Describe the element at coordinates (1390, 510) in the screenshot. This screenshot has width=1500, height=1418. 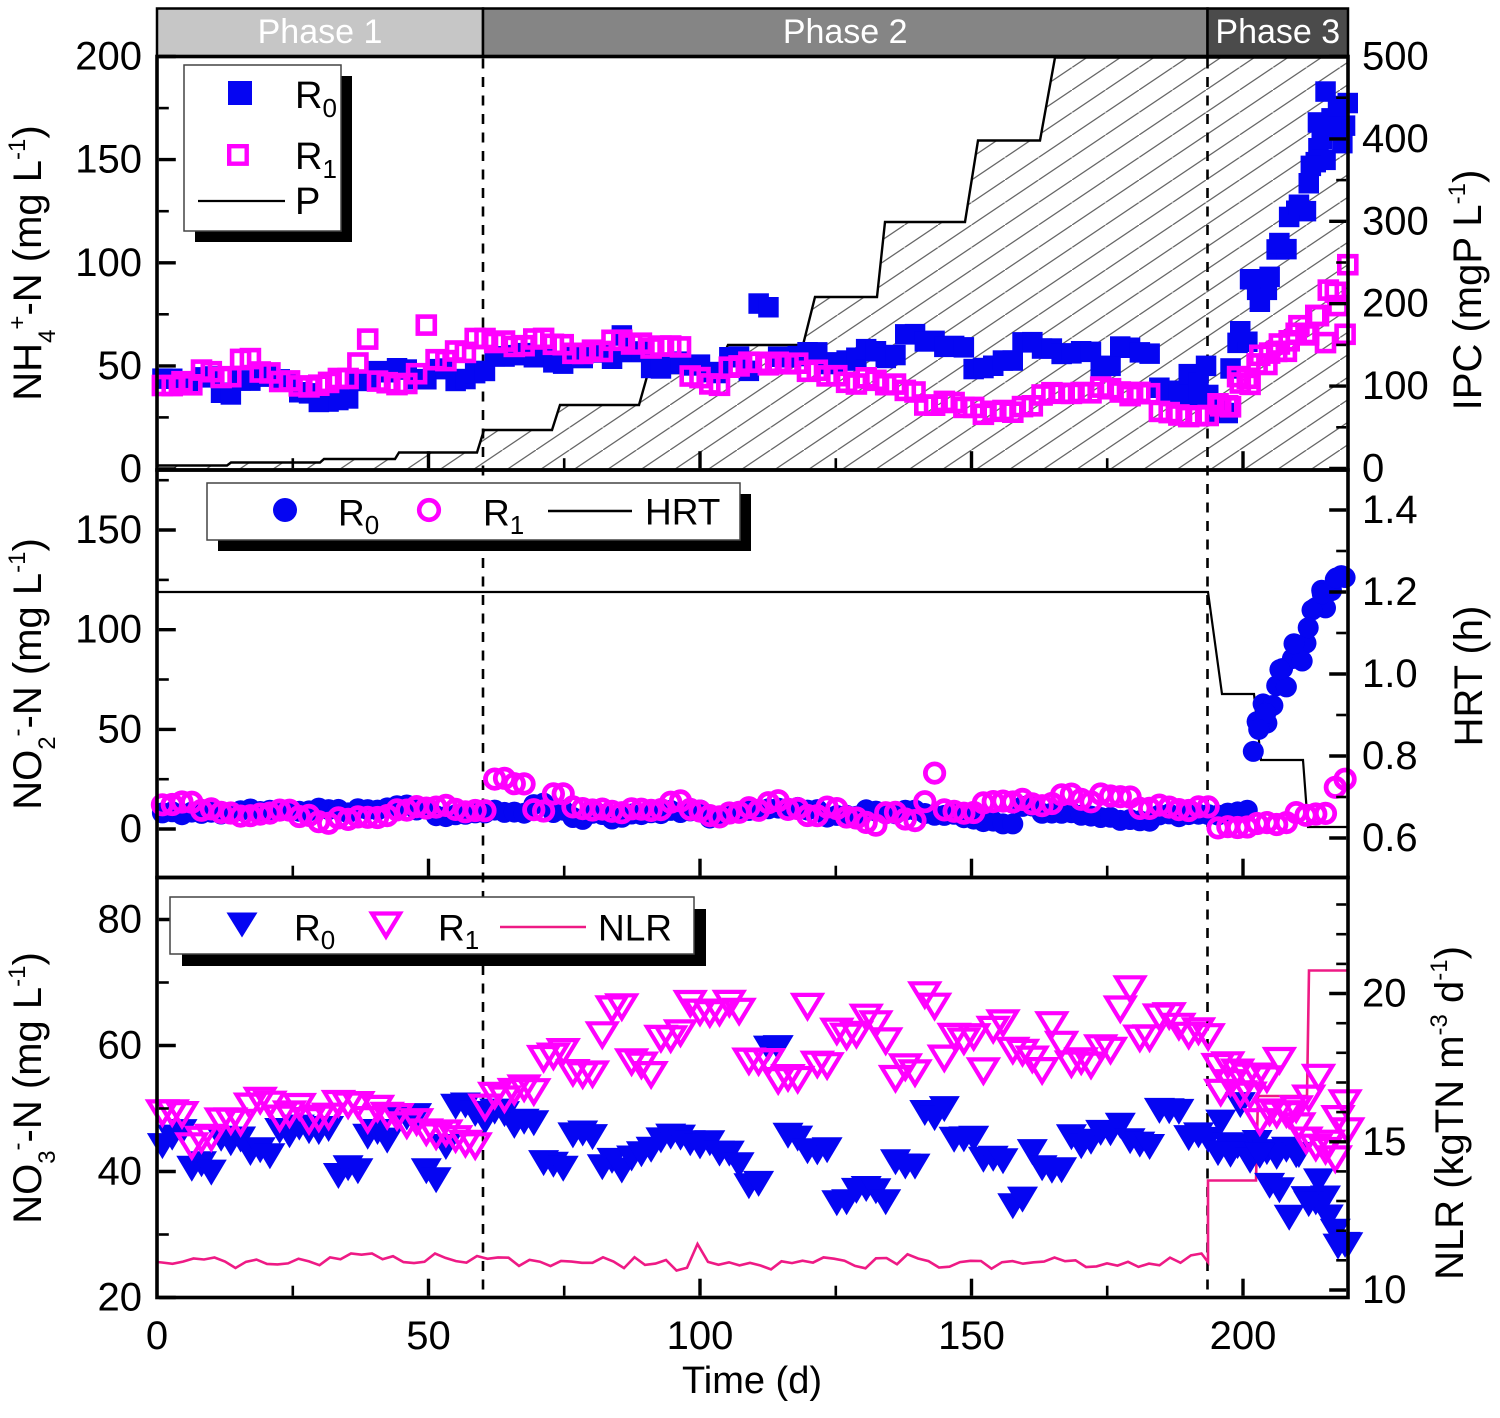
I see `svg-text: 1.4` at that location.